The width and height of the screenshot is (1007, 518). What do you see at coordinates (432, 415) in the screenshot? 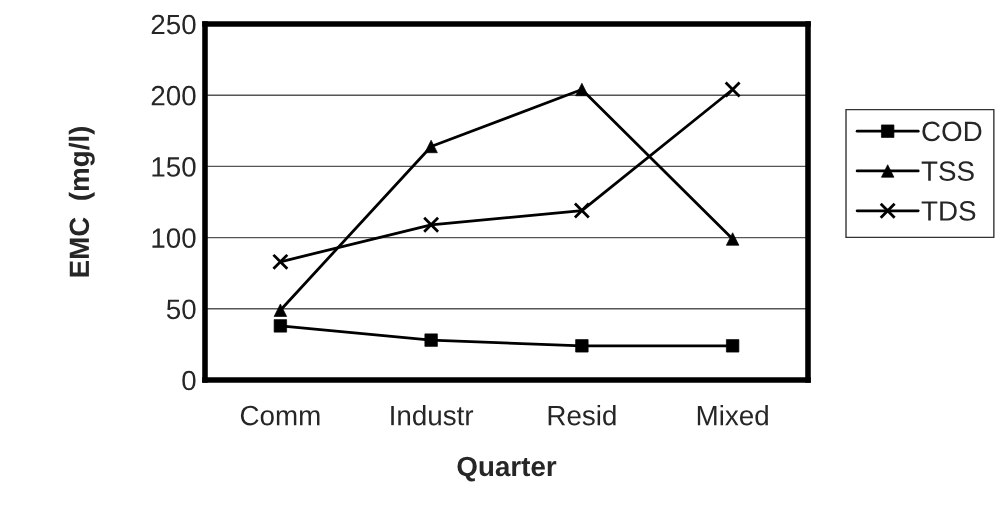
I see `x-tick-label: Industr` at bounding box center [432, 415].